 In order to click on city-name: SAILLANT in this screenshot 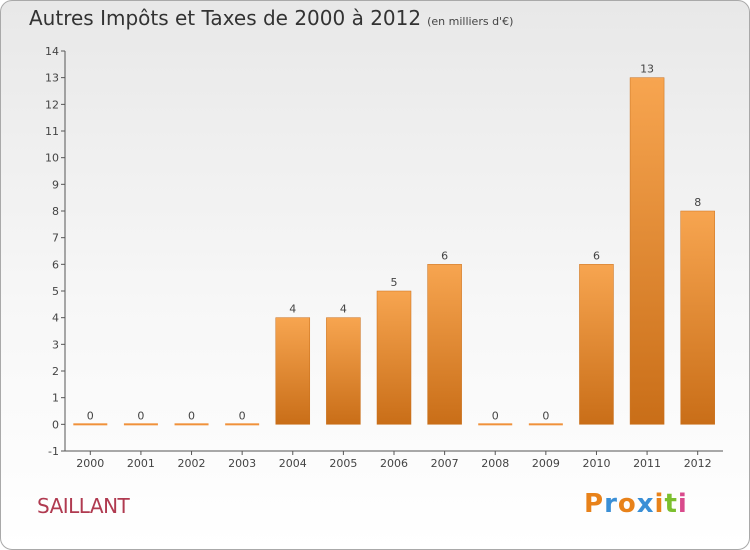, I will do `click(83, 506)`.